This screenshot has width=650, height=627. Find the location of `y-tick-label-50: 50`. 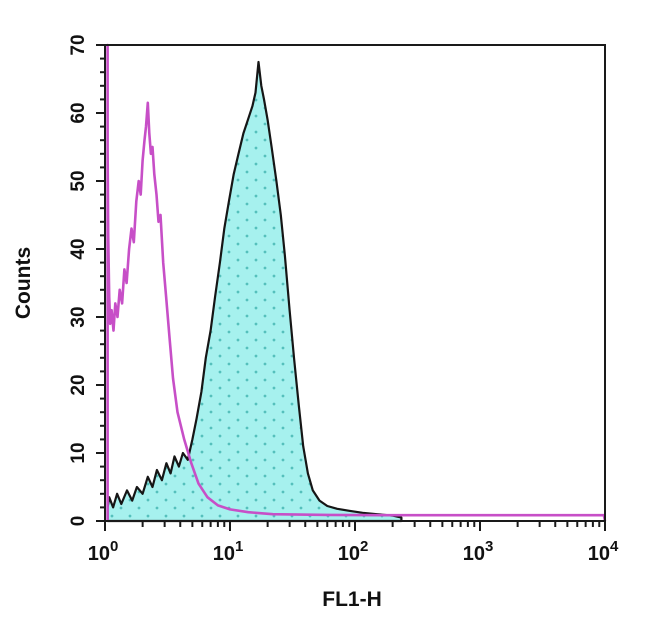

y-tick-label-50: 50 is located at coordinates (78, 180).